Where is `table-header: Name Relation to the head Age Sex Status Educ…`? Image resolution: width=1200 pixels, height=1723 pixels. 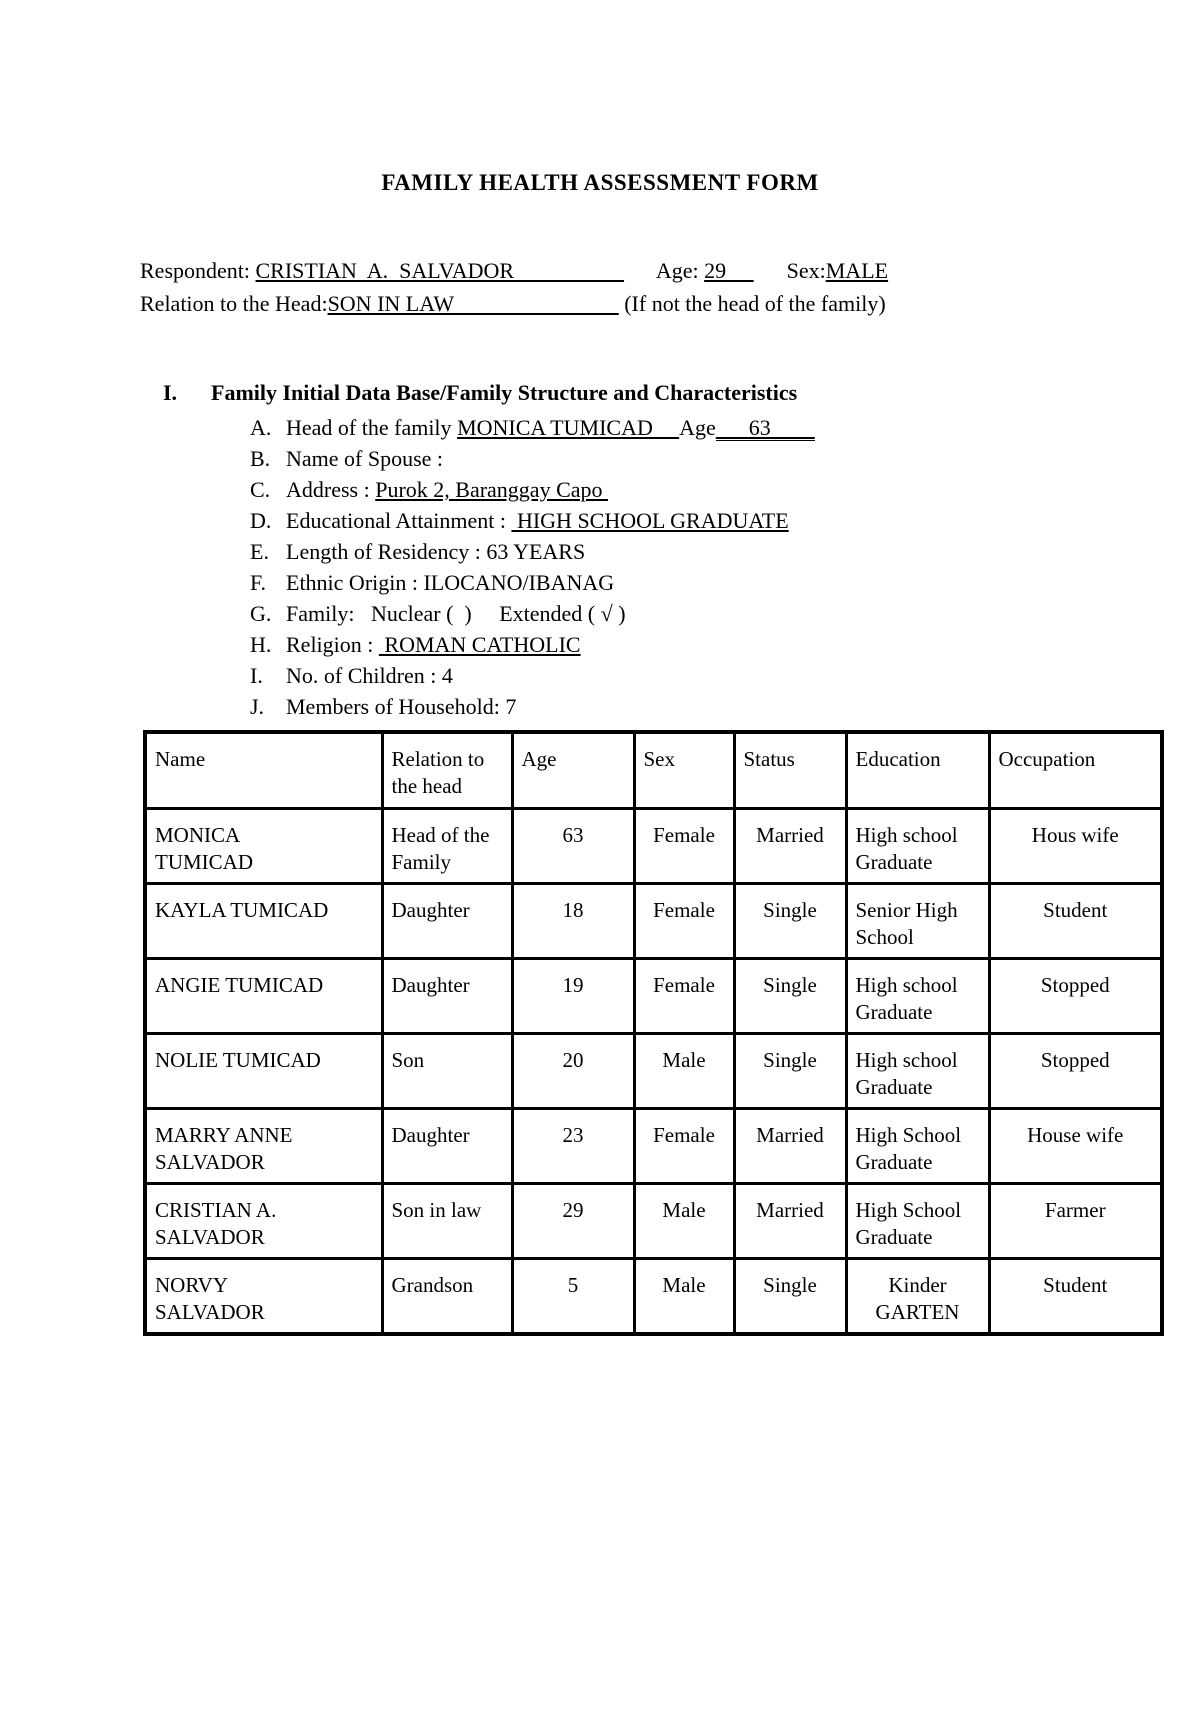
table-header: Name Relation to the head Age Sex Status Educ… is located at coordinates (653, 770).